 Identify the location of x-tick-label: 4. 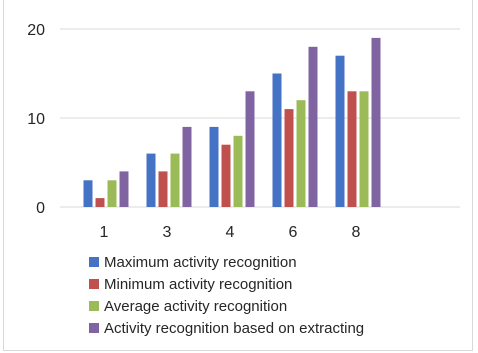
(230, 232).